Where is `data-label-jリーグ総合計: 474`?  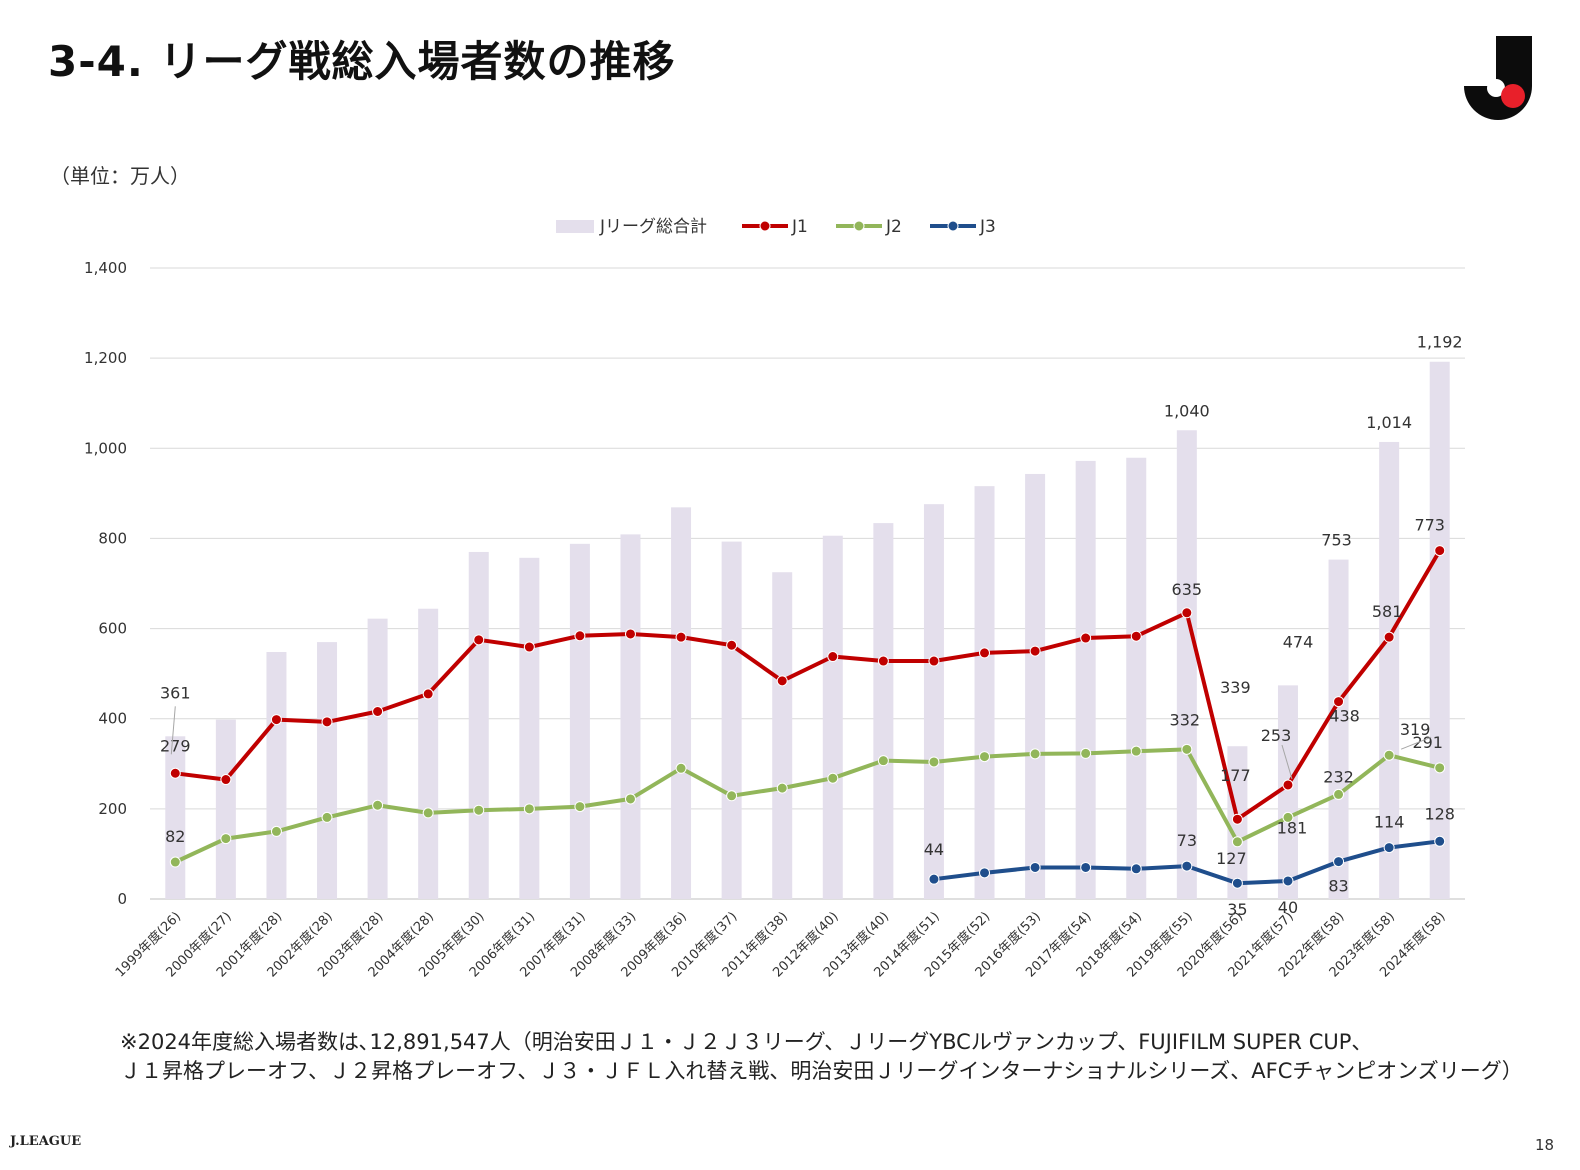 data-label-jリーグ総合計: 474 is located at coordinates (1298, 641).